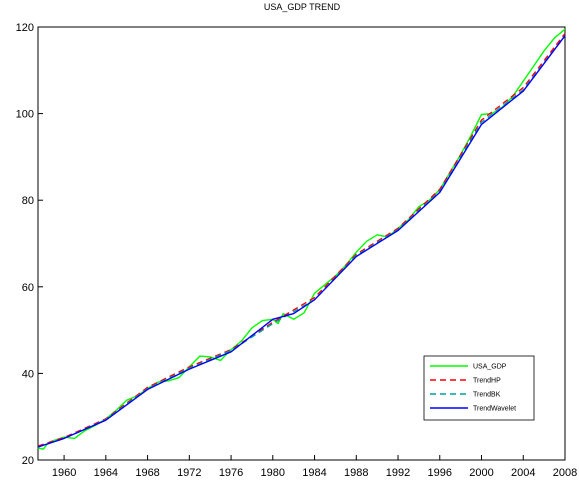  Describe the element at coordinates (490, 367) in the screenshot. I see `legend-label-usa-gdp: USA_GDP` at that location.